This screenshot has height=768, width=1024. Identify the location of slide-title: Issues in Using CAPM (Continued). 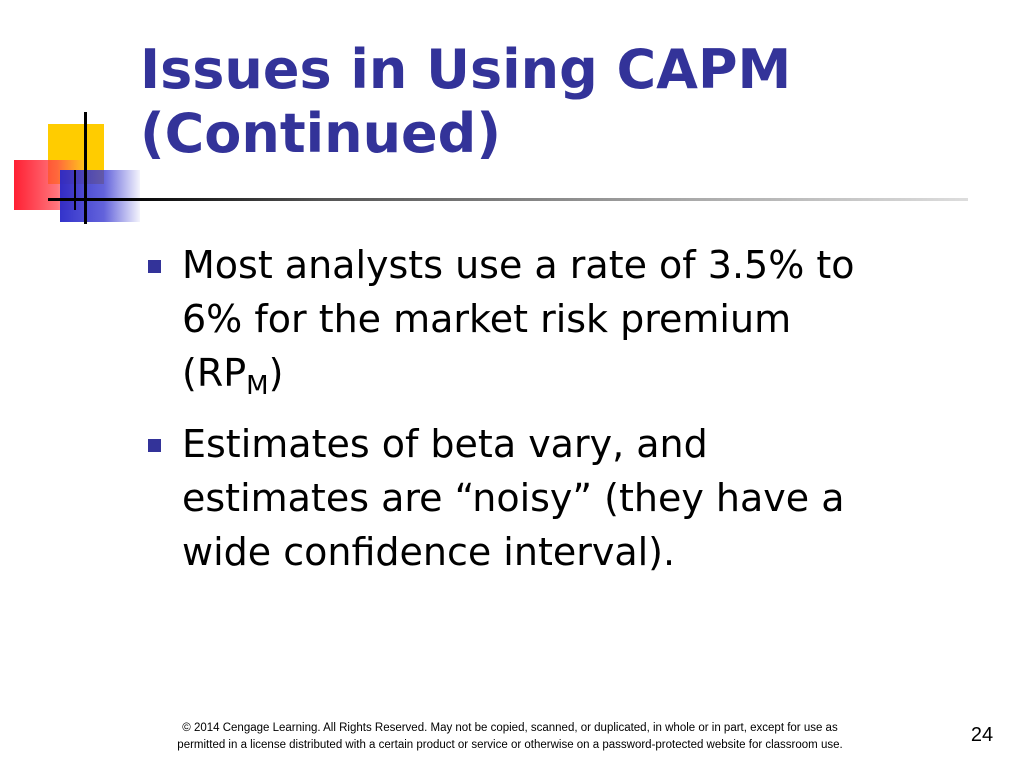
(570, 102).